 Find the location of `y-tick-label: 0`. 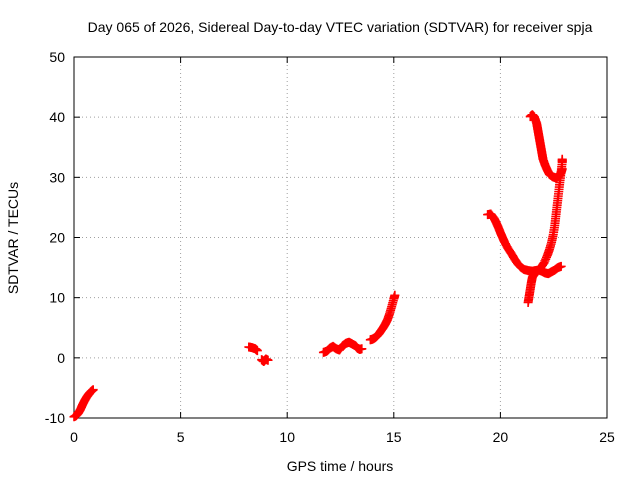

y-tick-label: 0 is located at coordinates (61, 358).